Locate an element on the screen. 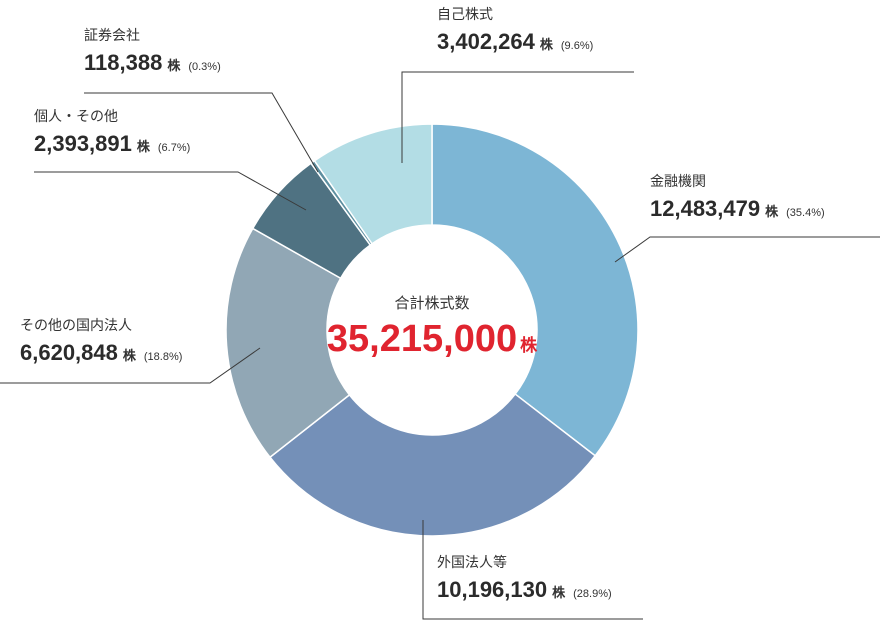 The width and height of the screenshot is (880, 627). segment-value: 12,483,479 is located at coordinates (705, 208).